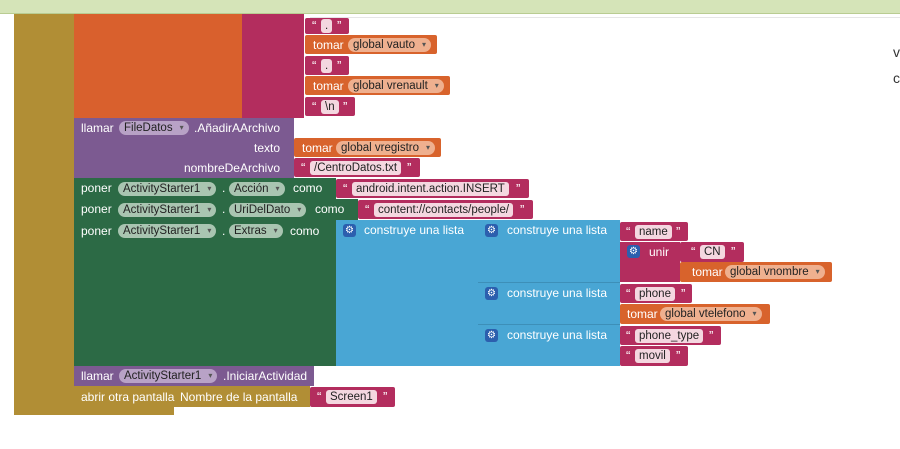  What do you see at coordinates (407, 293) in the screenshot?
I see `make-list-outer: ⚙ construye una lista` at bounding box center [407, 293].